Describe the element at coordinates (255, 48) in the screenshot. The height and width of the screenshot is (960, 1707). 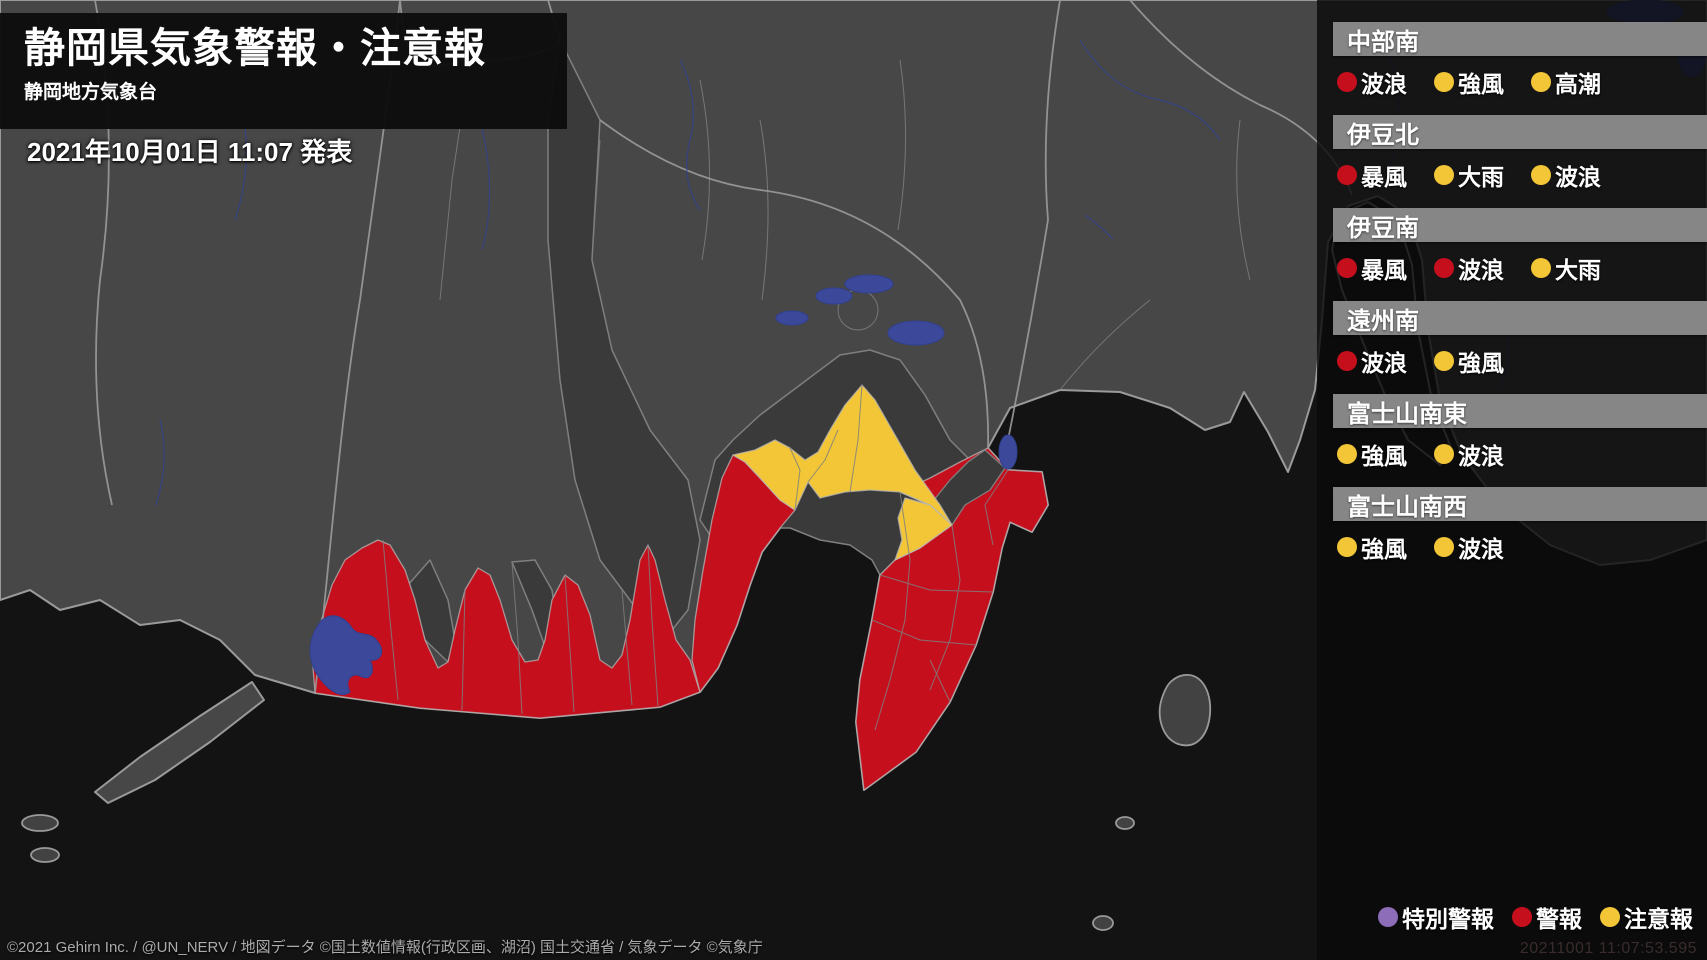
I see `page-title: 静岡県気象警報・注意報` at that location.